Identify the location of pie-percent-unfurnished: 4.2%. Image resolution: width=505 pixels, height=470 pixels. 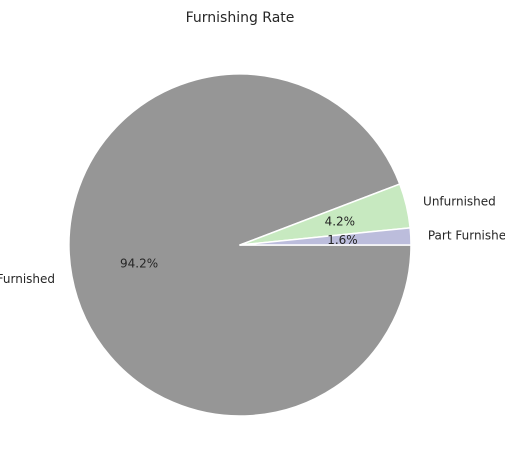
(340, 221).